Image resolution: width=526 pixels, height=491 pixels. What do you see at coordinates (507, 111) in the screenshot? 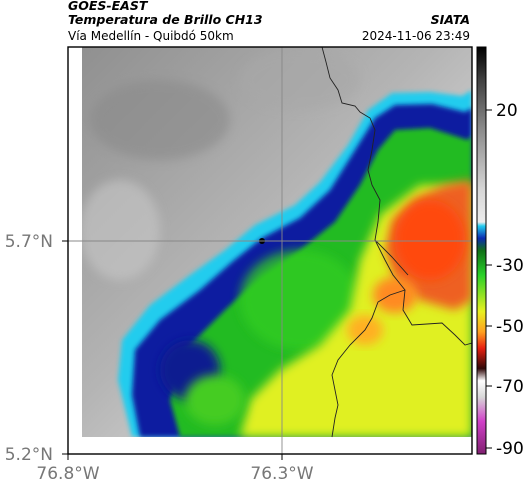
I see `colorbar-tick-label: 20` at bounding box center [507, 111].